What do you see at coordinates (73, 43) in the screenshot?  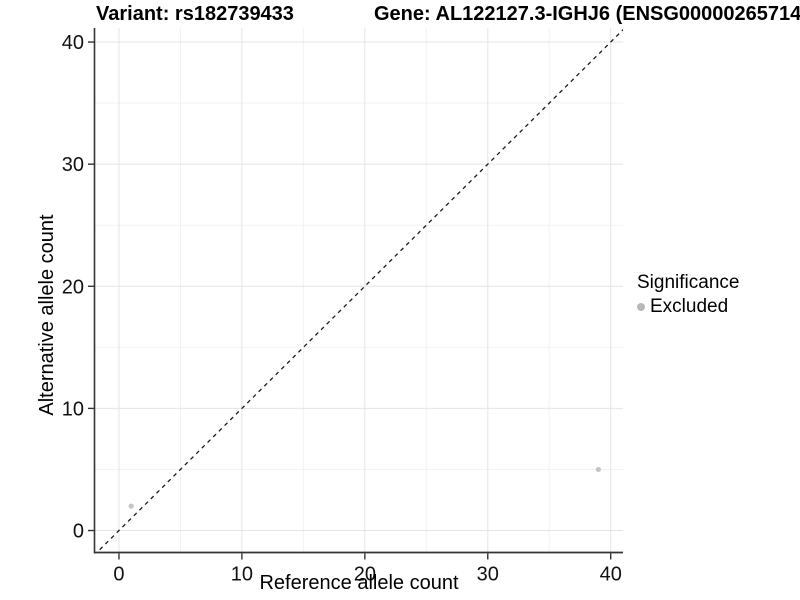 I see `y-tick-label: 40` at bounding box center [73, 43].